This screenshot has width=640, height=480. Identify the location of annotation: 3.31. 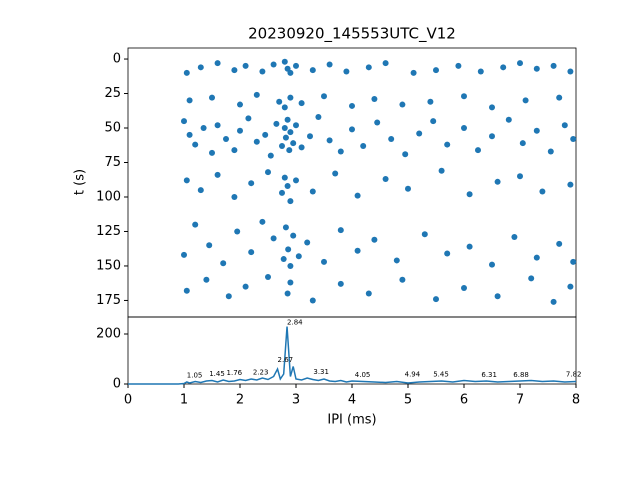
(321, 372).